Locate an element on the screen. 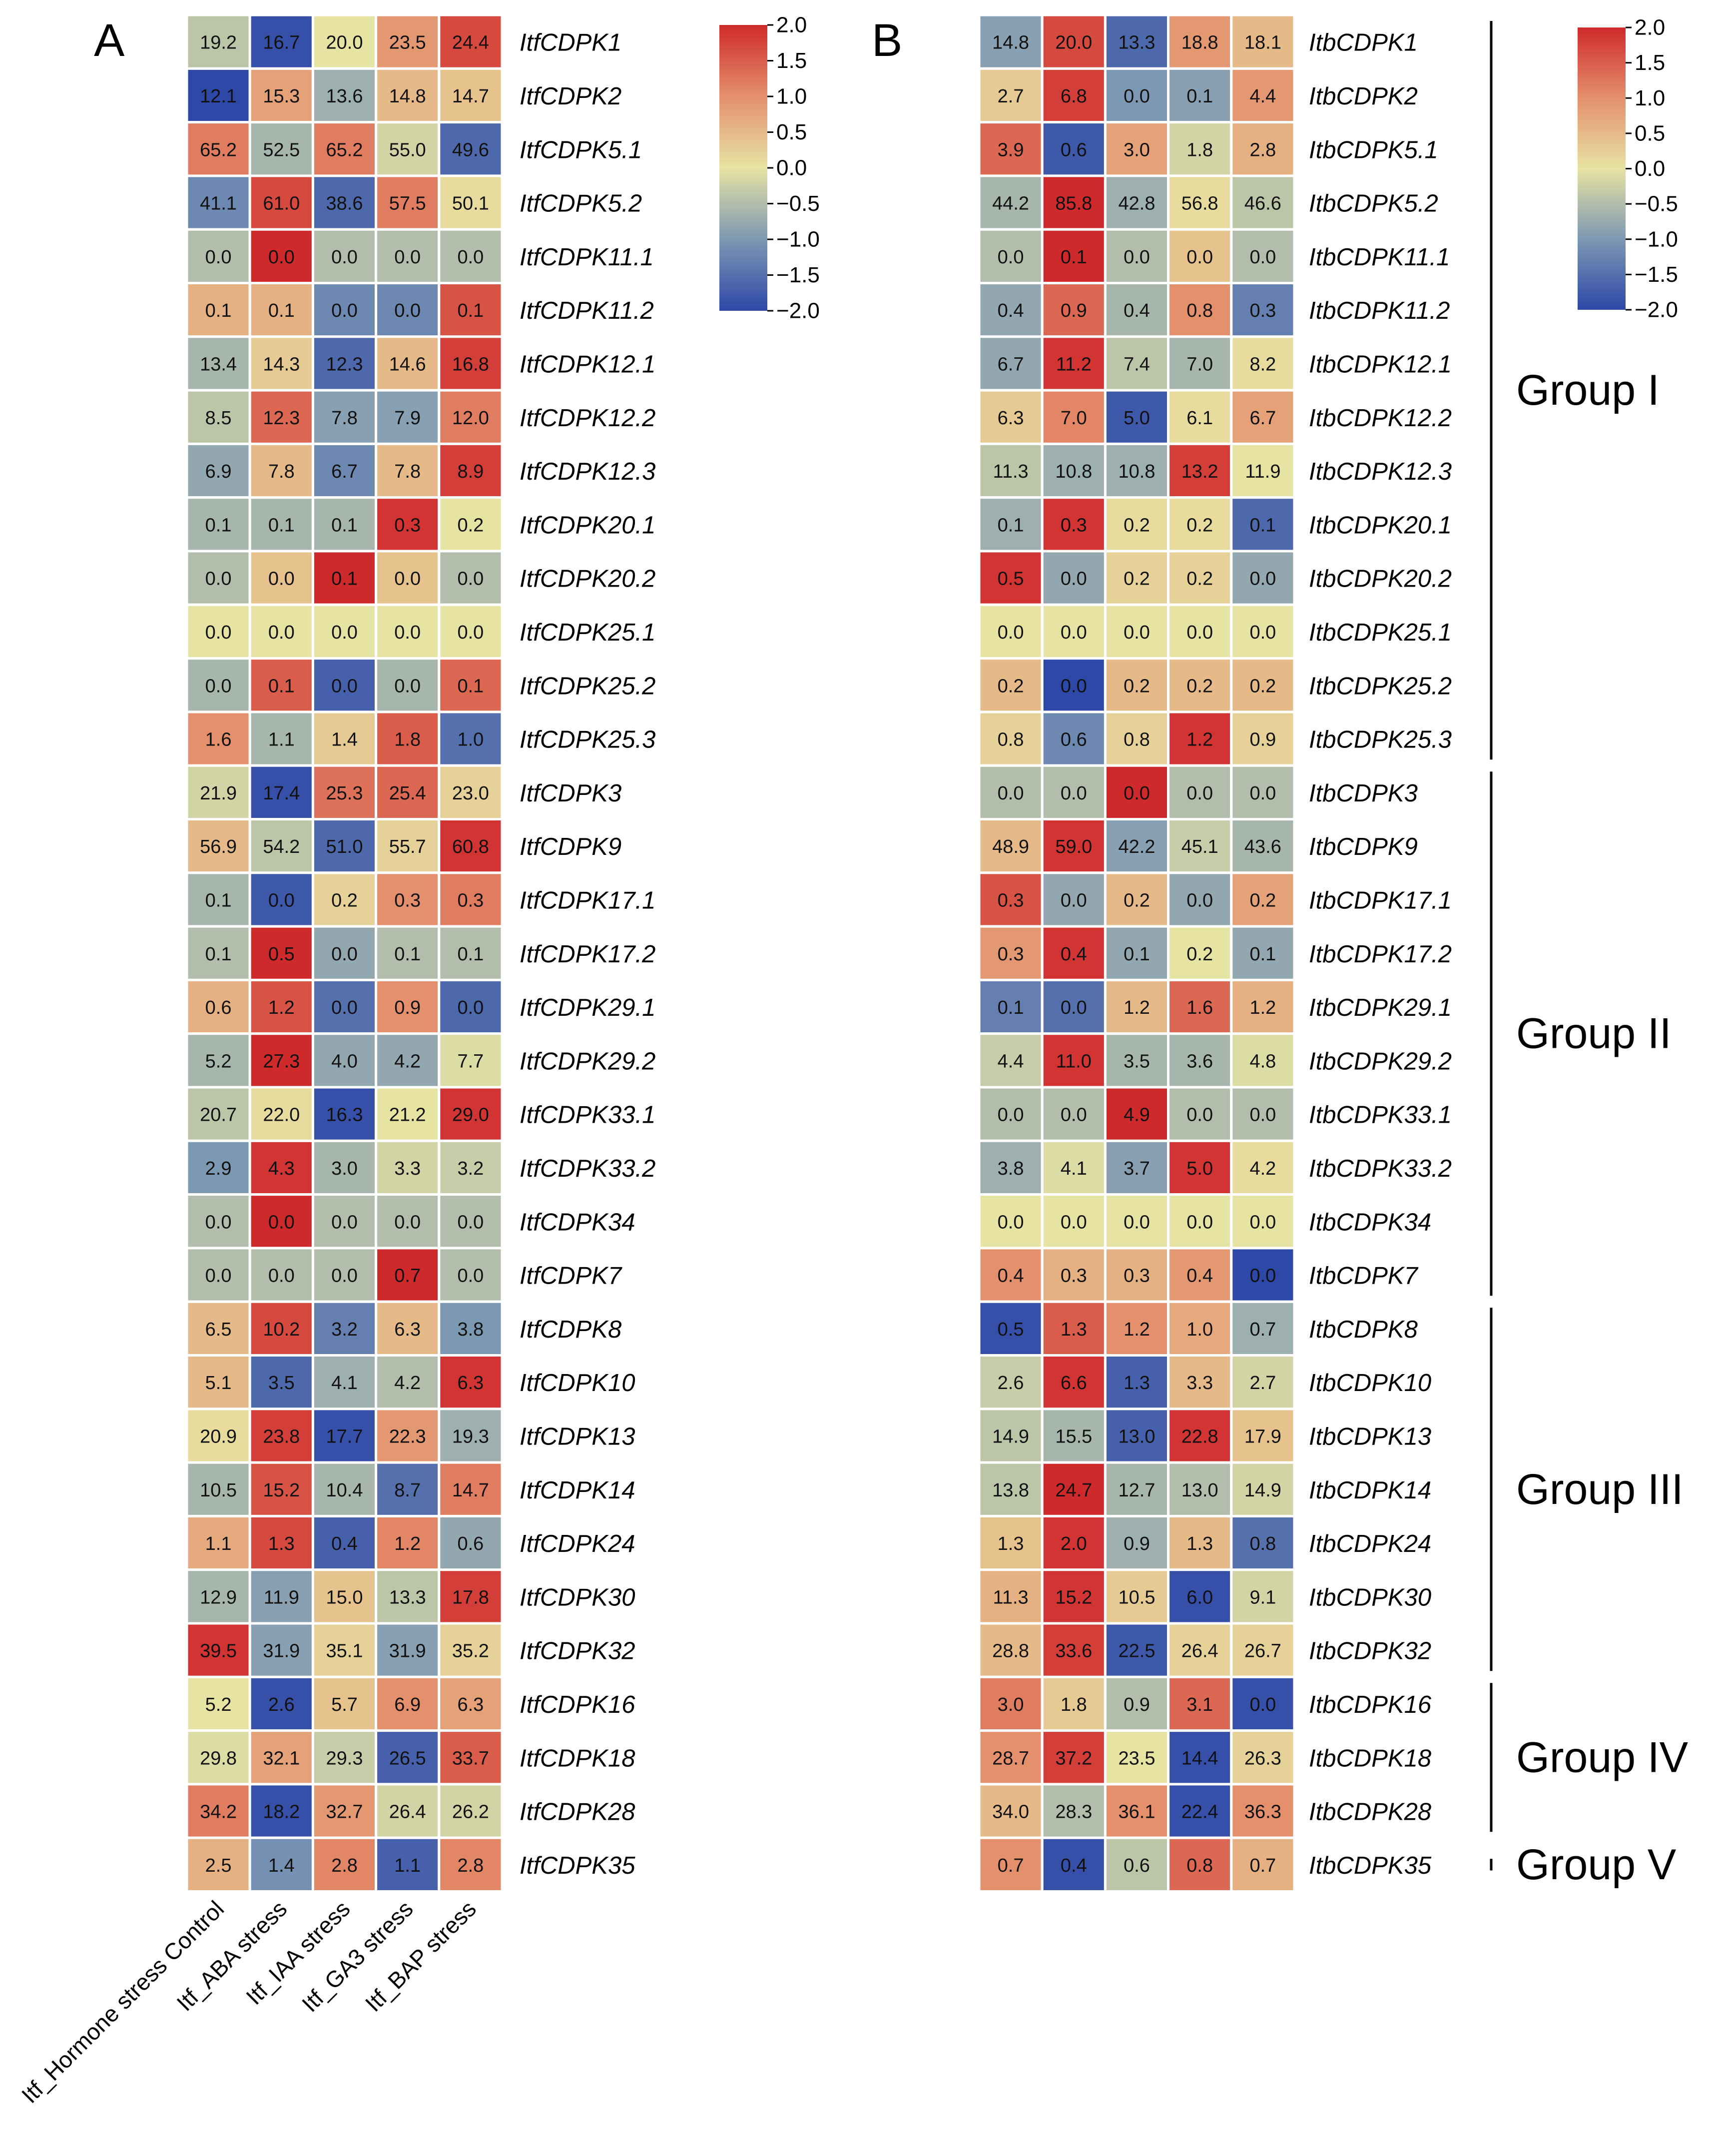 This screenshot has height=2156, width=1714. heatmap-b-cell-label: 18.8 is located at coordinates (1199, 42).